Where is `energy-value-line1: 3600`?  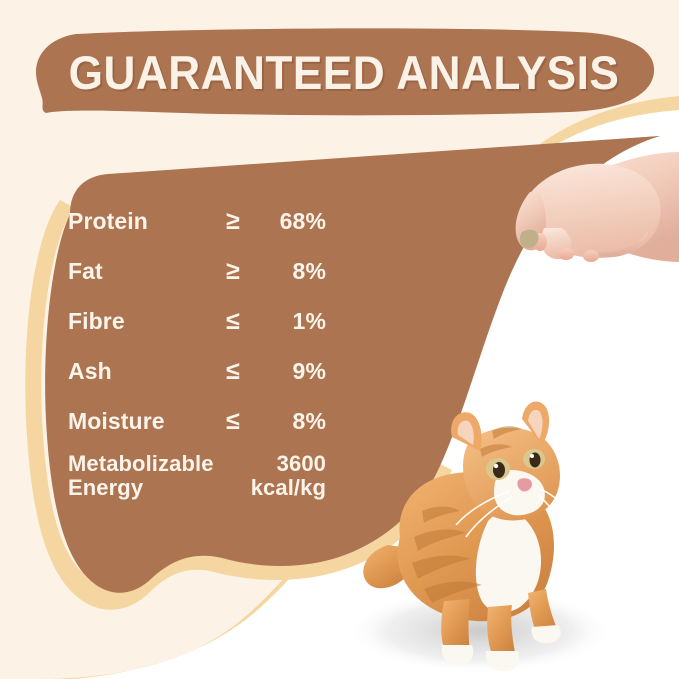 energy-value-line1: 3600 is located at coordinates (301, 463).